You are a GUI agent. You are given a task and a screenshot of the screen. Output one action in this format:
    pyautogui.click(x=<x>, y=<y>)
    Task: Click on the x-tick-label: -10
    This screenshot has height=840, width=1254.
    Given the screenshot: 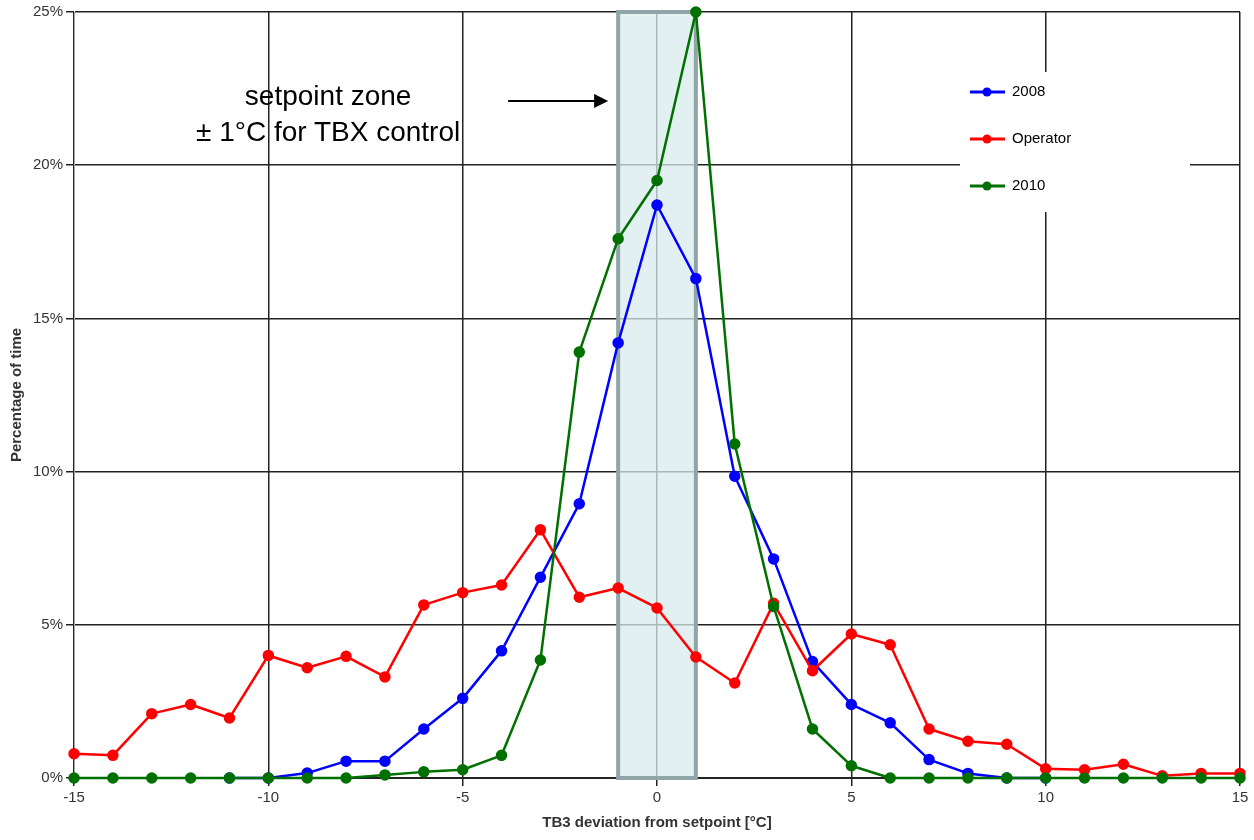 What is the action you would take?
    pyautogui.click(x=268, y=797)
    